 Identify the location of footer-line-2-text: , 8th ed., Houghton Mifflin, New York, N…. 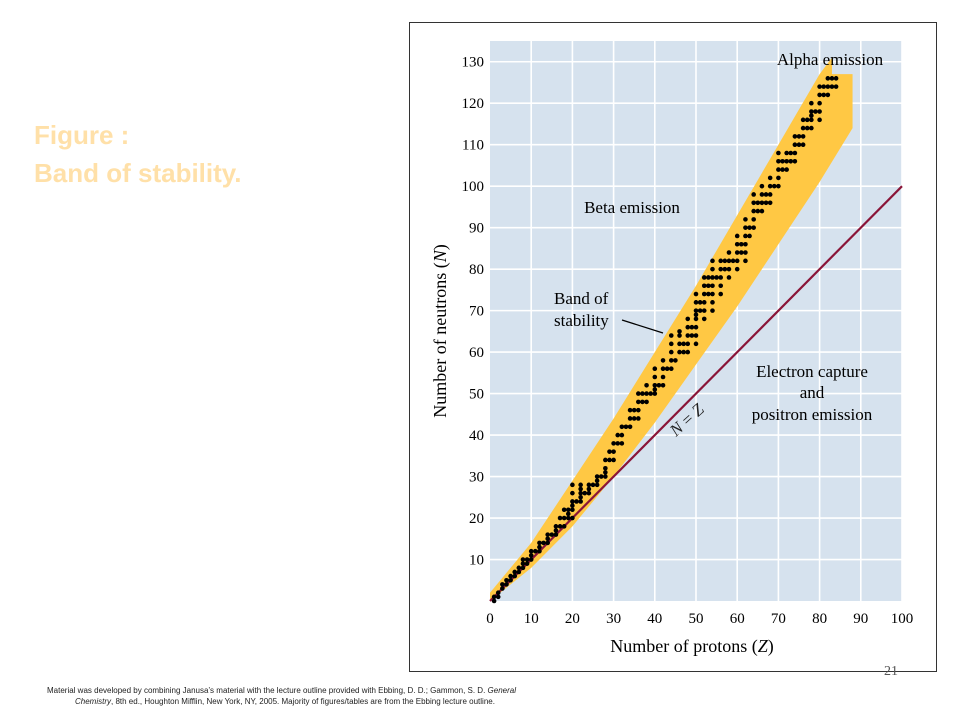
(303, 701).